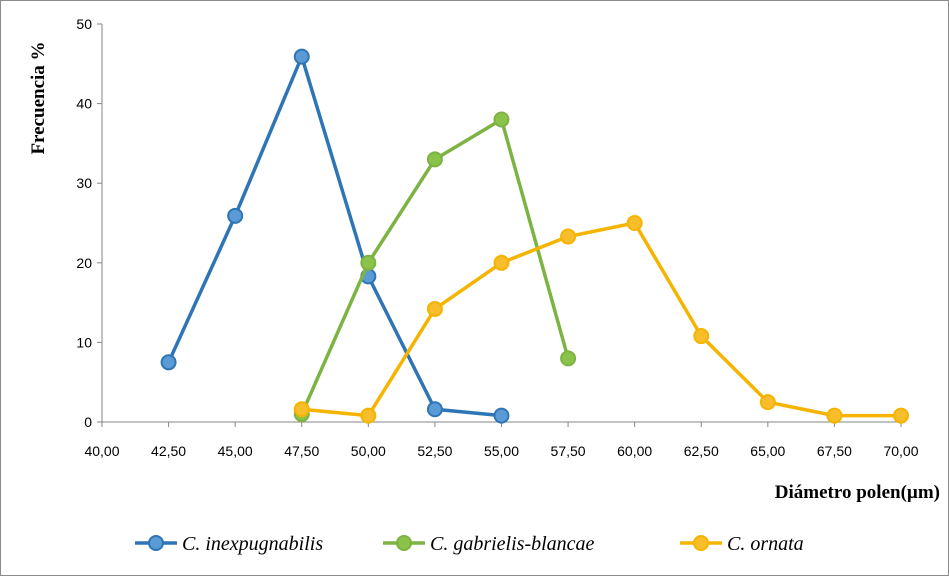 Image resolution: width=949 pixels, height=576 pixels. I want to click on x-tick-label: 50,00, so click(368, 451).